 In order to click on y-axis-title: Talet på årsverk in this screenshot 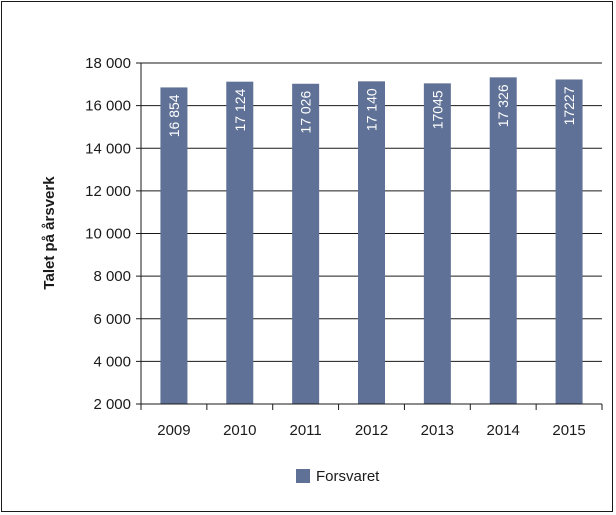, I will do `click(49, 233)`.